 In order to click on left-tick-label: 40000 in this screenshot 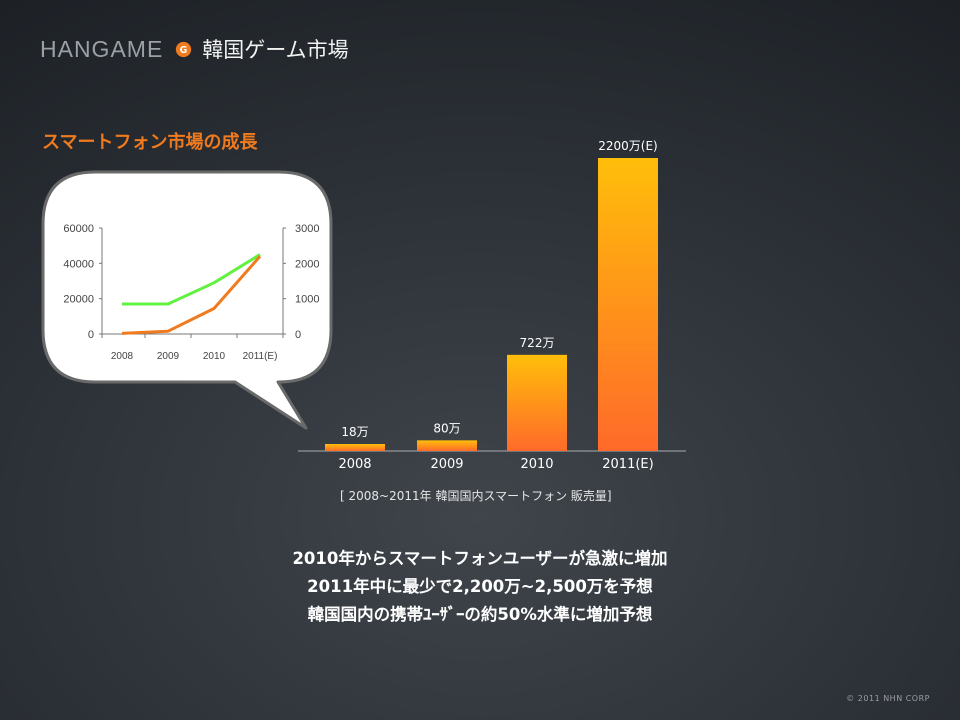, I will do `click(78, 264)`.